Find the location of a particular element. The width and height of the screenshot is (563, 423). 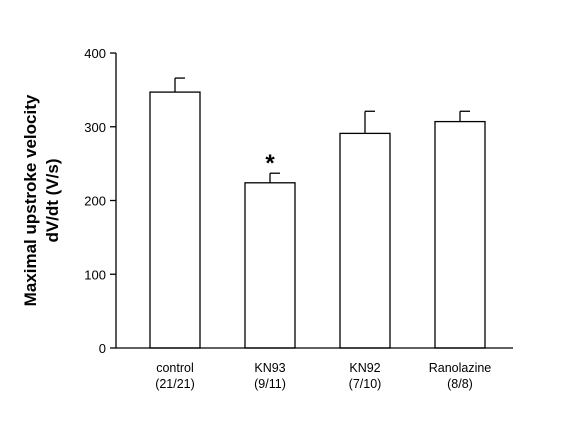

x-category-label: control is located at coordinates (175, 368).